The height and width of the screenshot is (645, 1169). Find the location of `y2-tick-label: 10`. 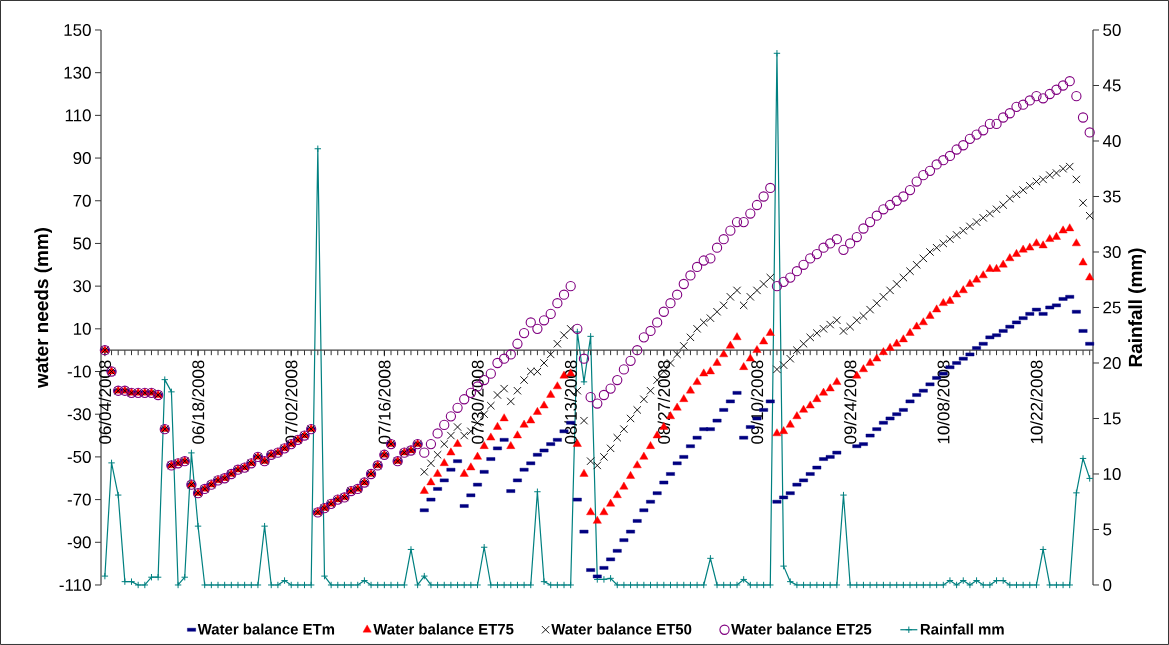

y2-tick-label: 10 is located at coordinates (1112, 473).